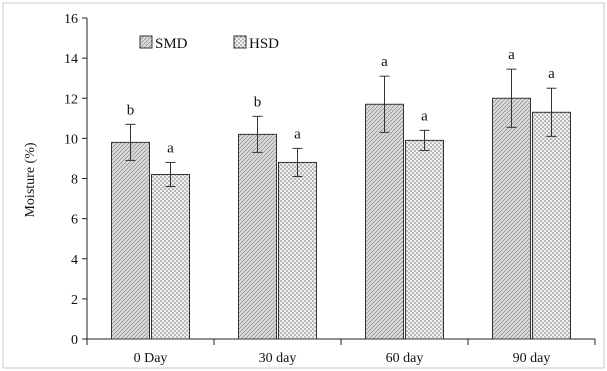 This screenshot has width=607, height=371. Describe the element at coordinates (71, 59) in the screenshot. I see `y-tick-label: 14` at that location.